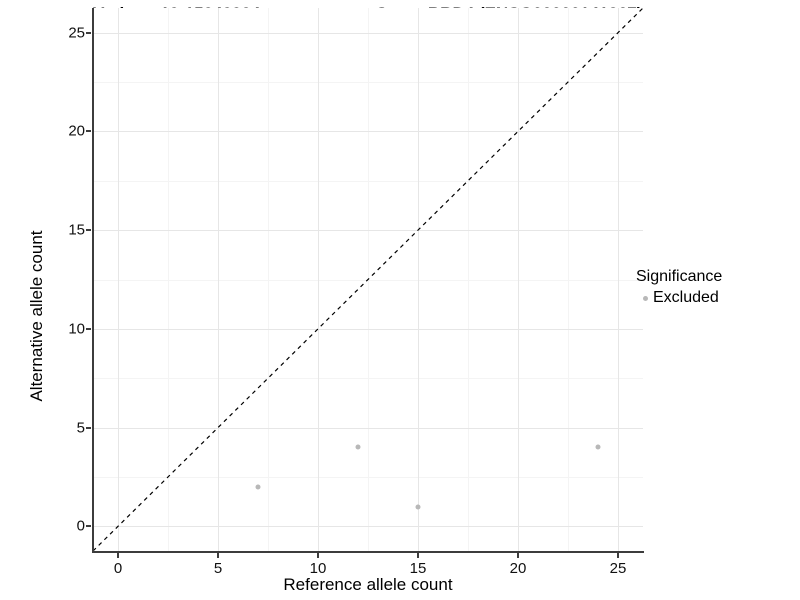 The image size is (800, 600). What do you see at coordinates (118, 568) in the screenshot?
I see `x-tick-label: 0` at bounding box center [118, 568].